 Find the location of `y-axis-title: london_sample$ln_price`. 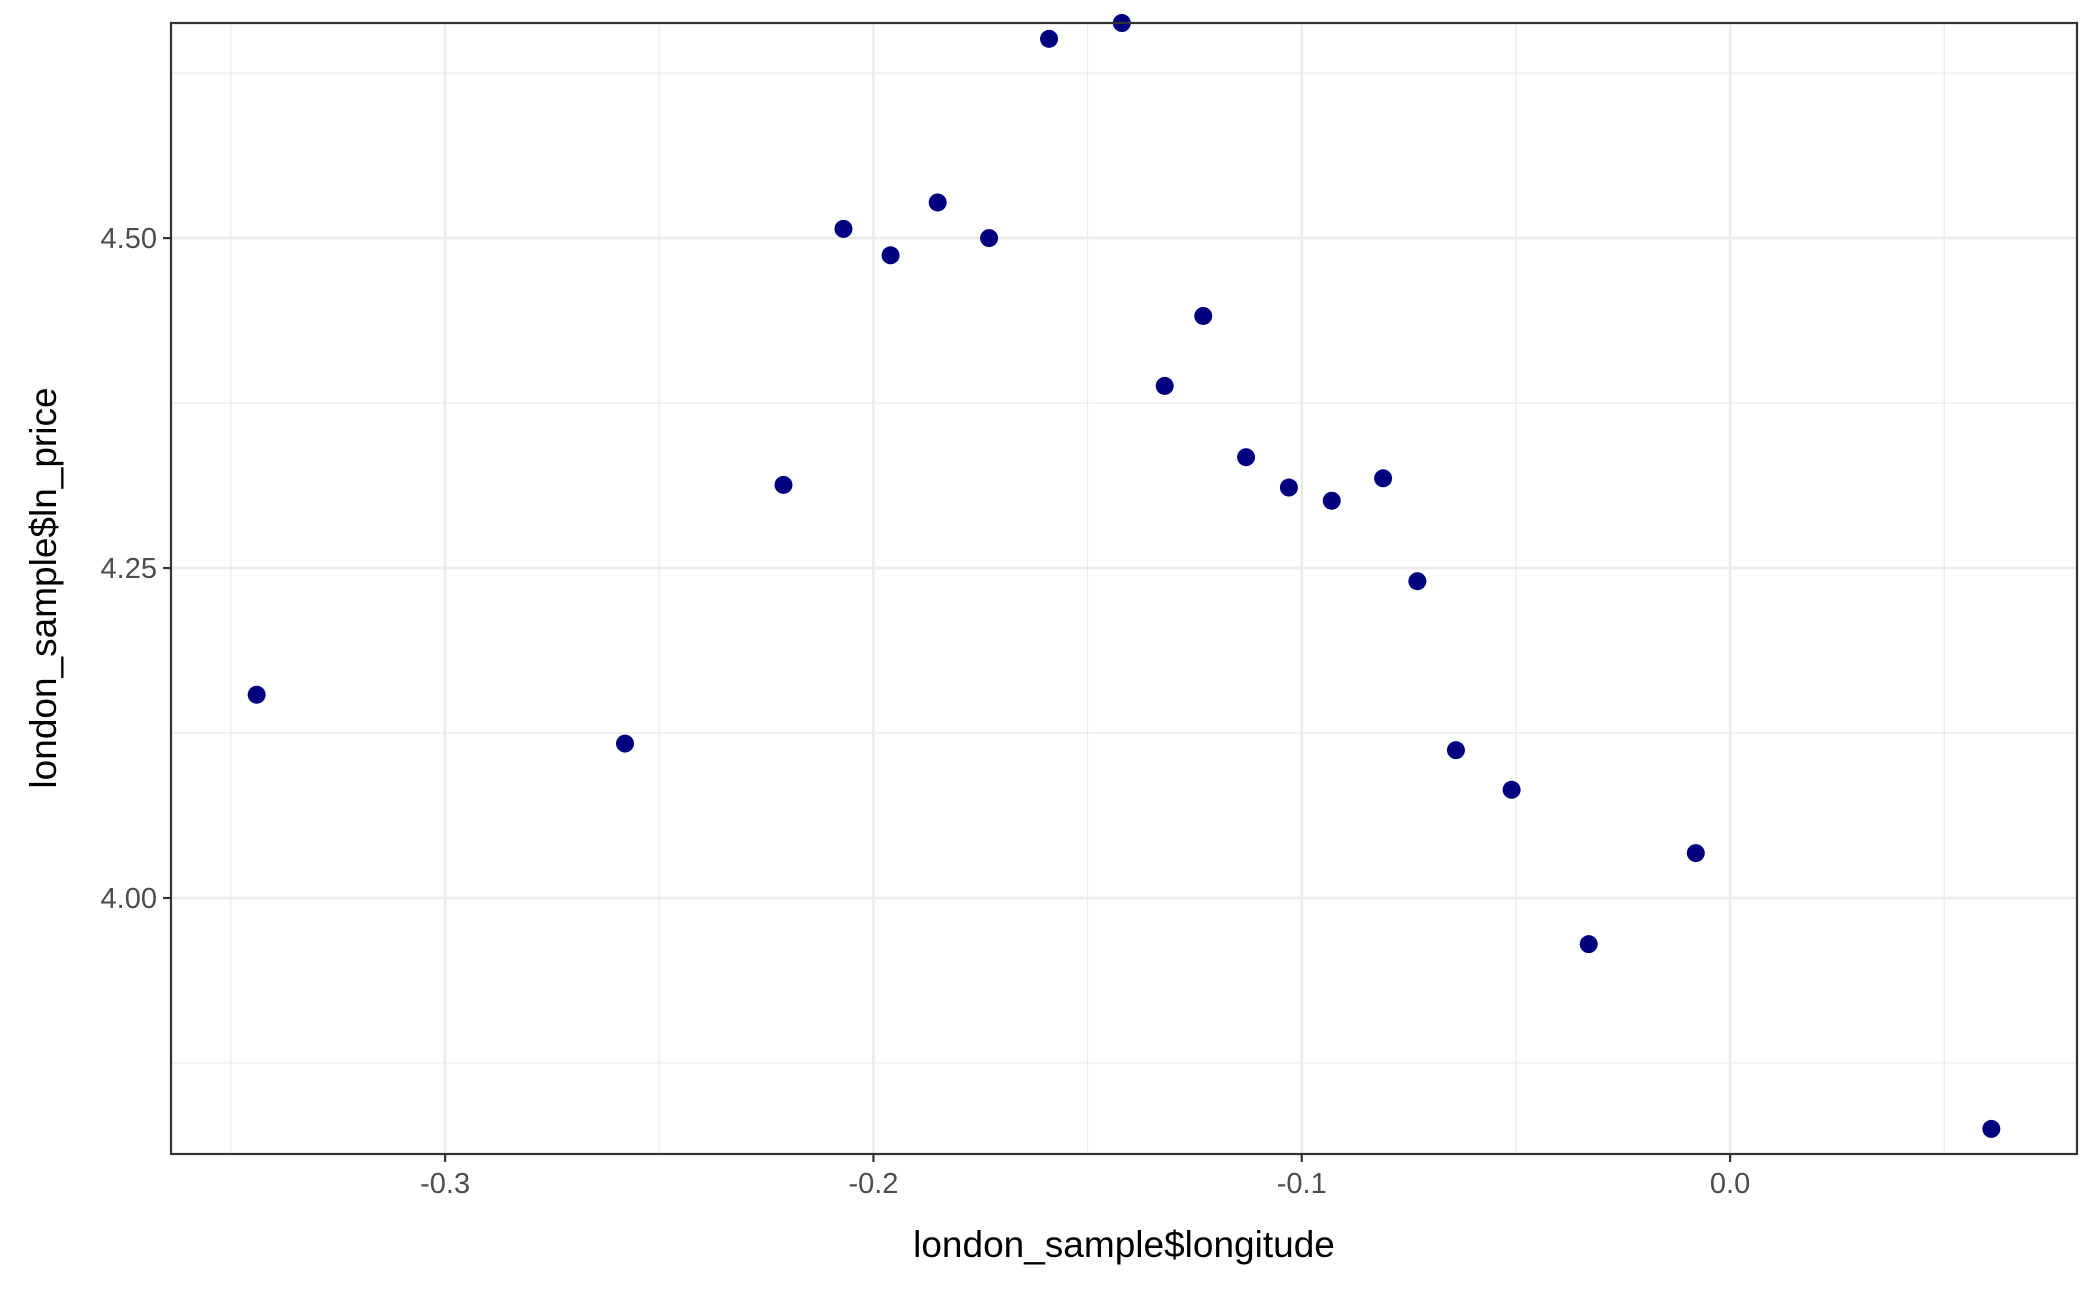

y-axis-title: london_sample$ln_price is located at coordinates (43, 587).